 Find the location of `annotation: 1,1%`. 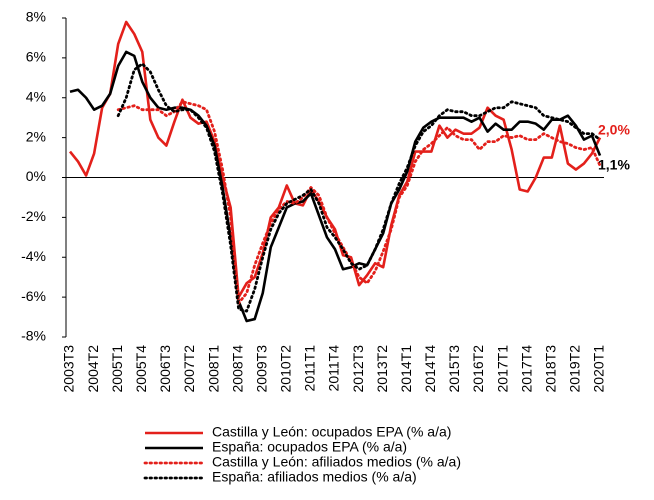

annotation: 1,1% is located at coordinates (614, 165).